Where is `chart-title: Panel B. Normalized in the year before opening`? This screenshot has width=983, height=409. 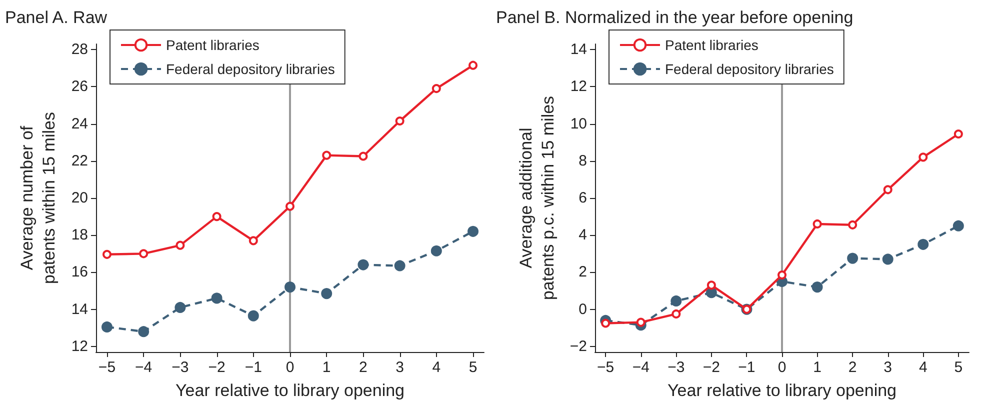
chart-title: Panel B. Normalized in the year before opening is located at coordinates (675, 17).